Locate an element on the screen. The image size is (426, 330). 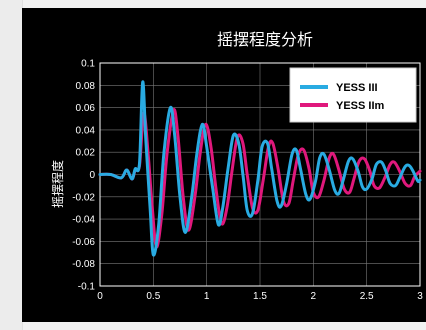
x-tick-label: 1.5 is located at coordinates (260, 296).